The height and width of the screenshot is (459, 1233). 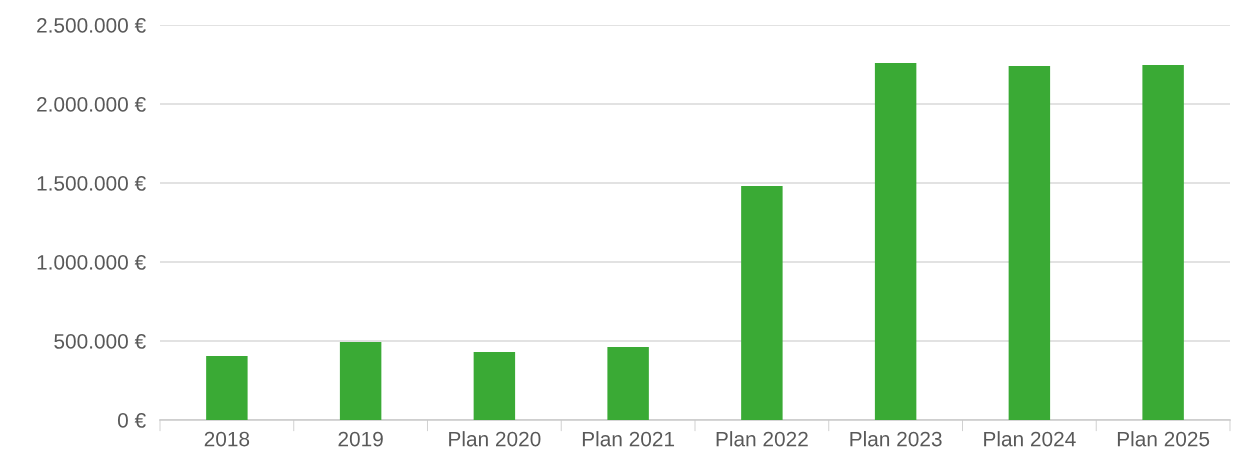 What do you see at coordinates (91, 25) in the screenshot?
I see `y-tick-label: 2.500.000 €` at bounding box center [91, 25].